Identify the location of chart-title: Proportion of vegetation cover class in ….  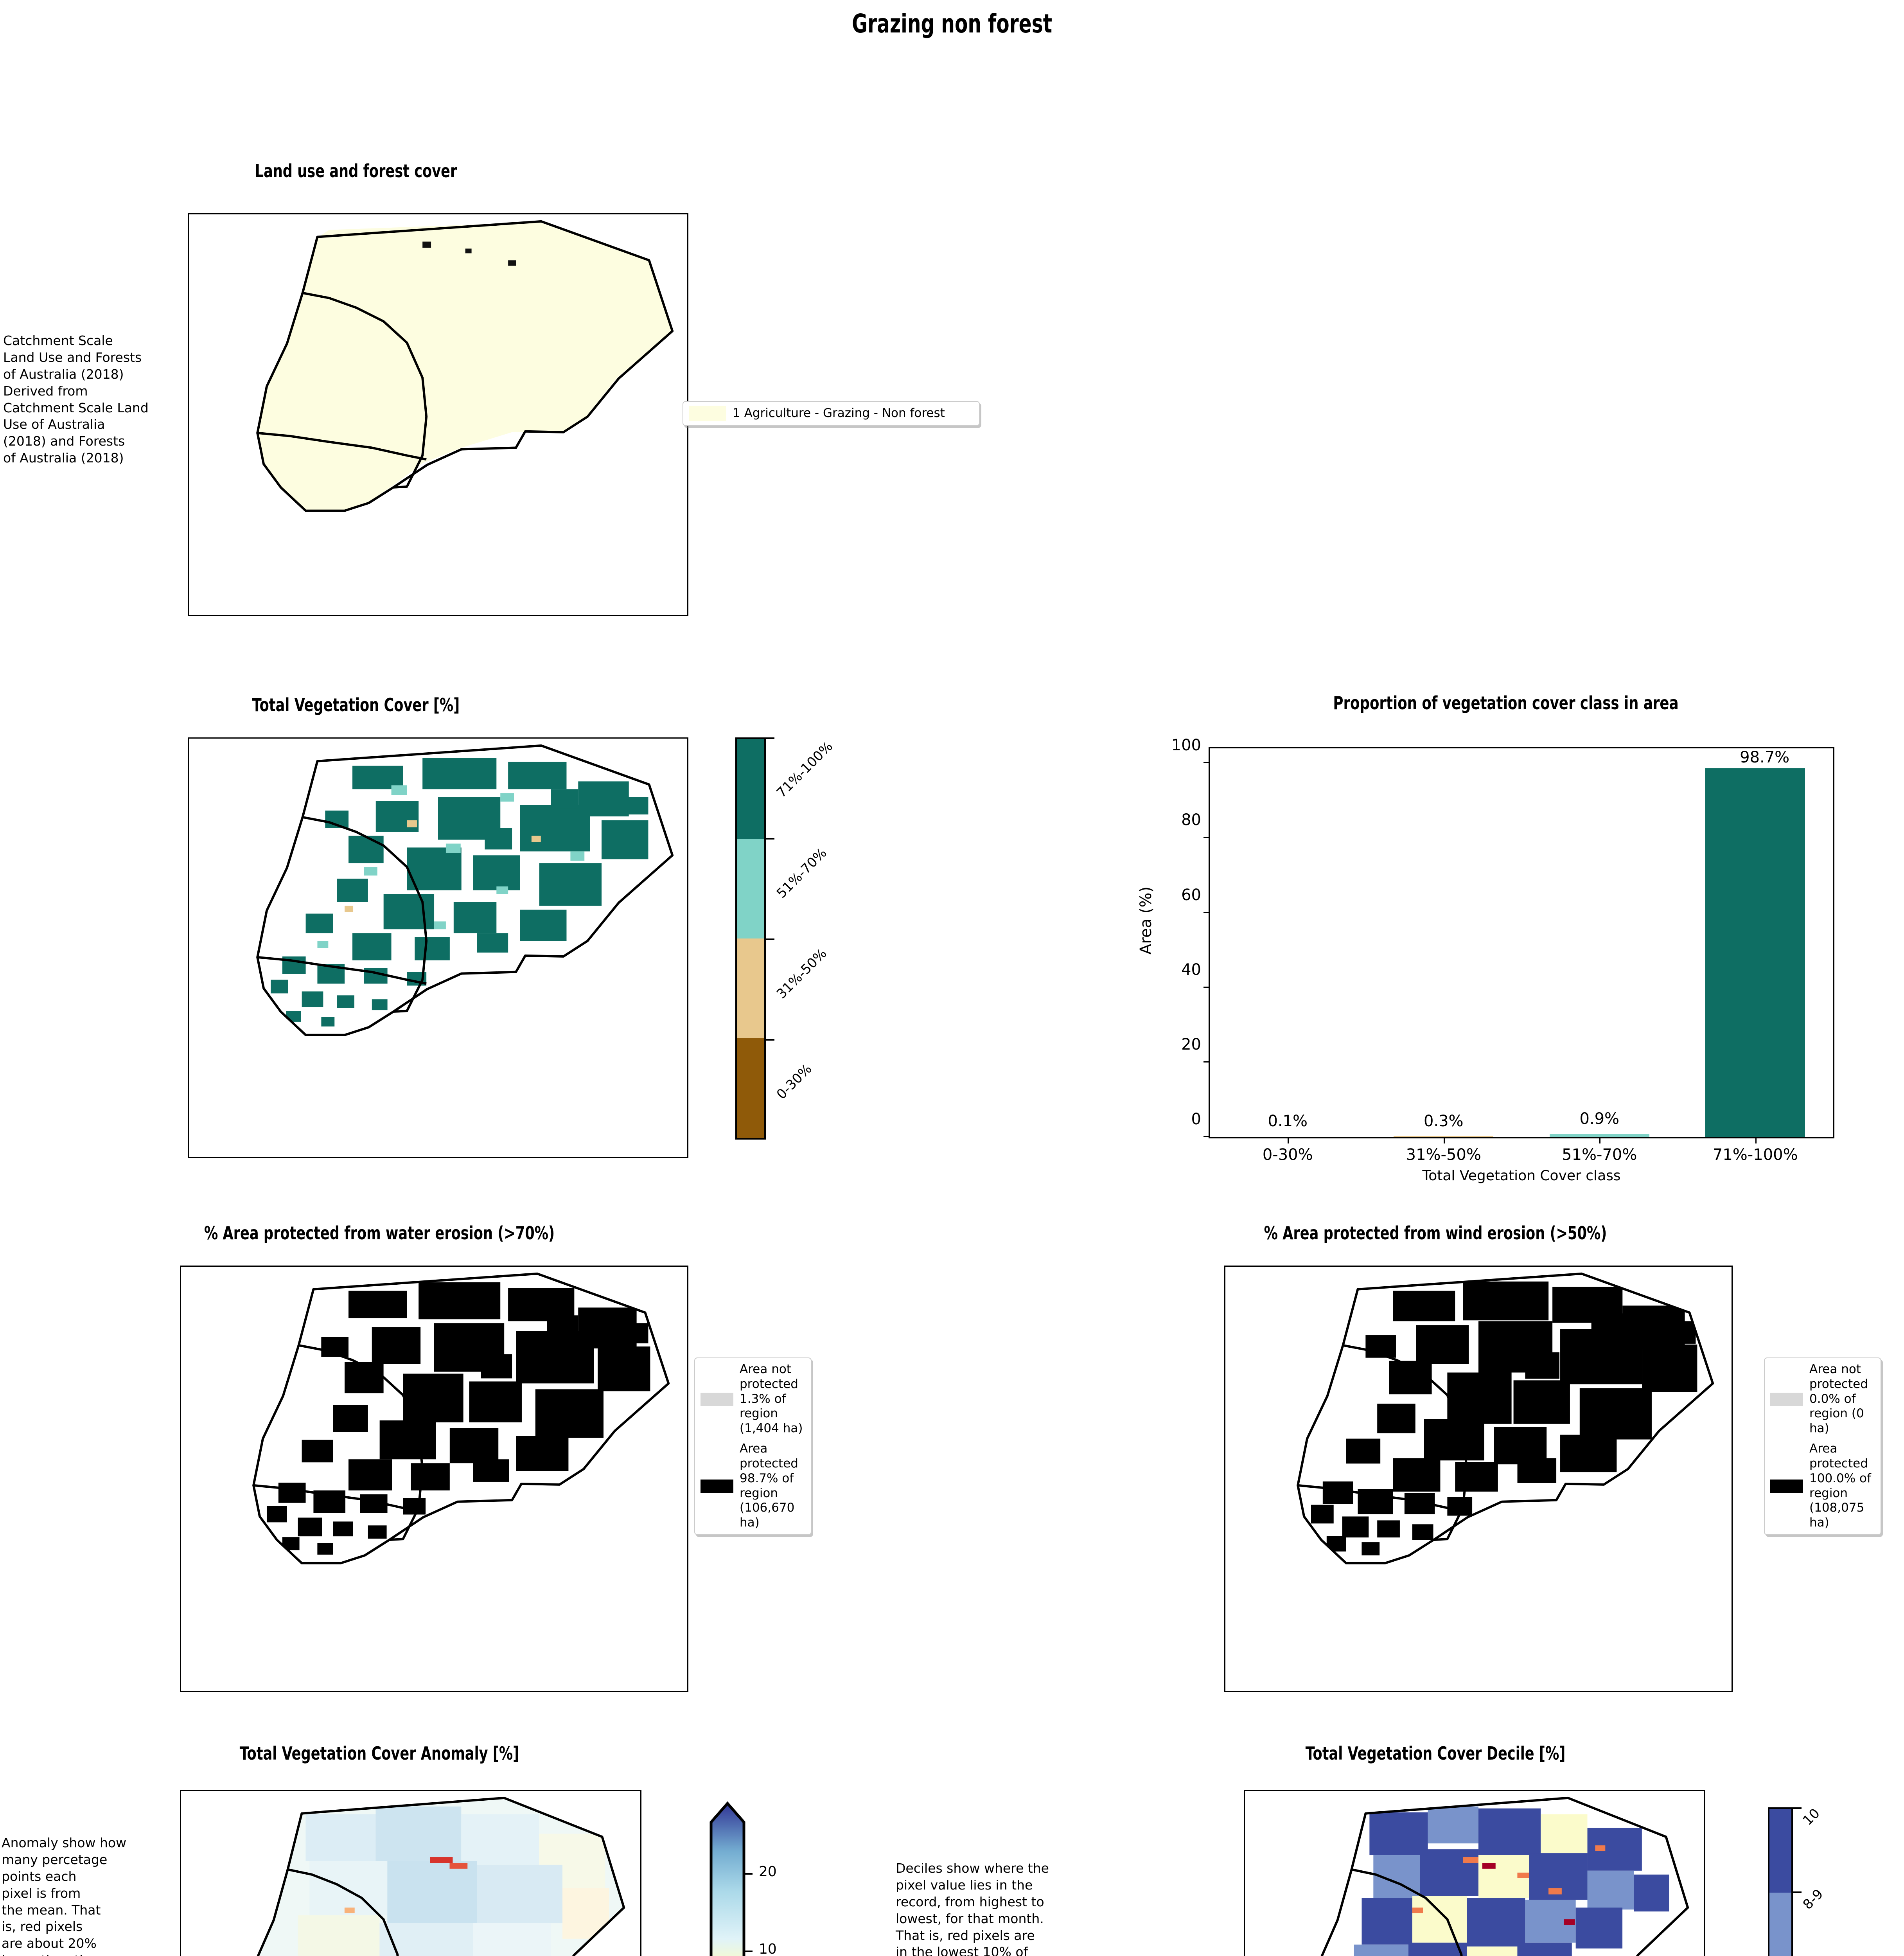
(1506, 703).